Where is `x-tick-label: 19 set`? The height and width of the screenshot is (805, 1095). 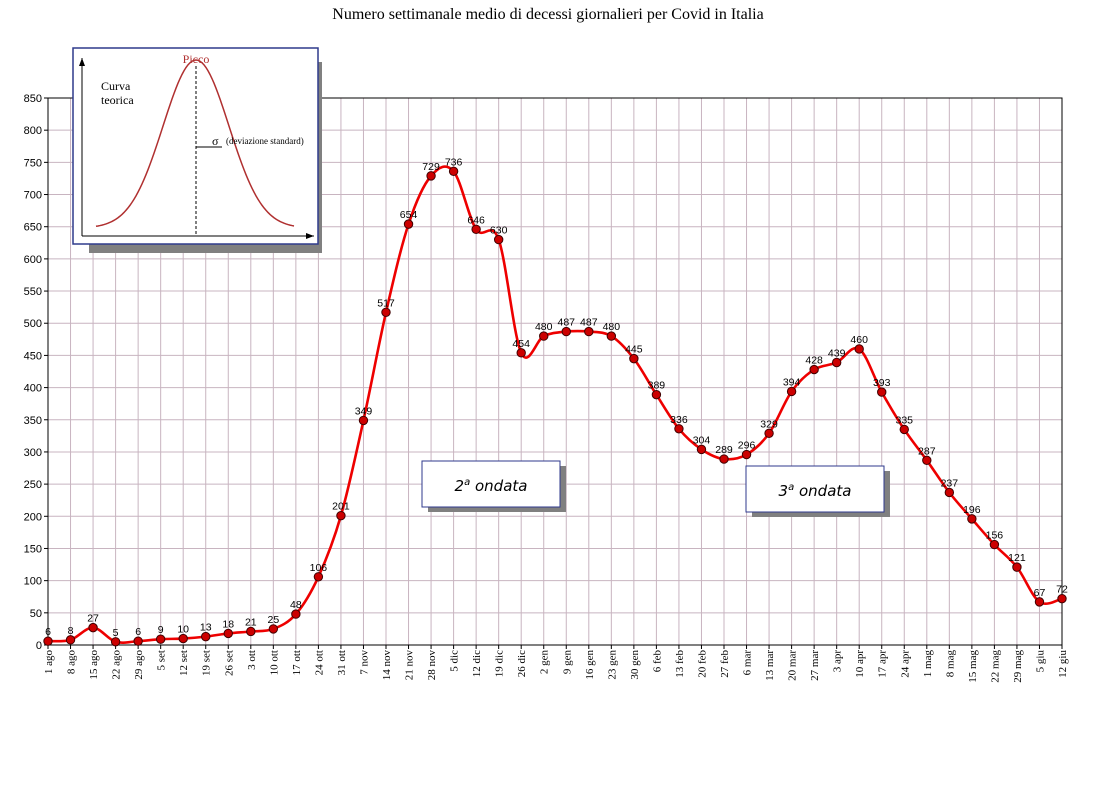
x-tick-label: 19 set is located at coordinates (207, 663).